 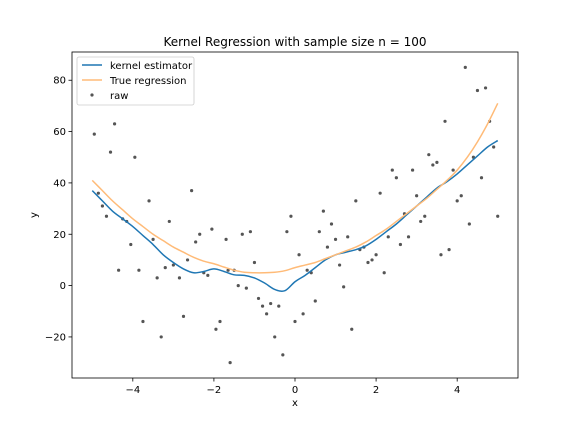 I want to click on x-tick-label: 2, so click(x=376, y=390).